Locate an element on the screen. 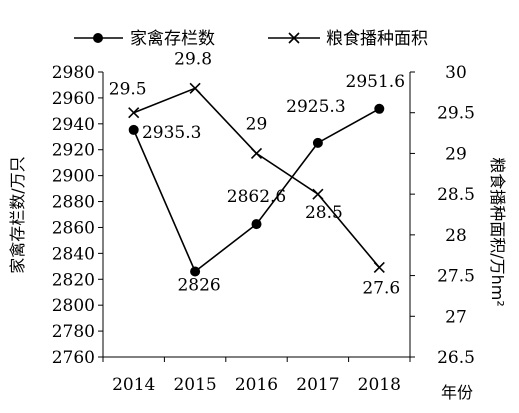  right-y-tick-label: 29.5 is located at coordinates (456, 114).